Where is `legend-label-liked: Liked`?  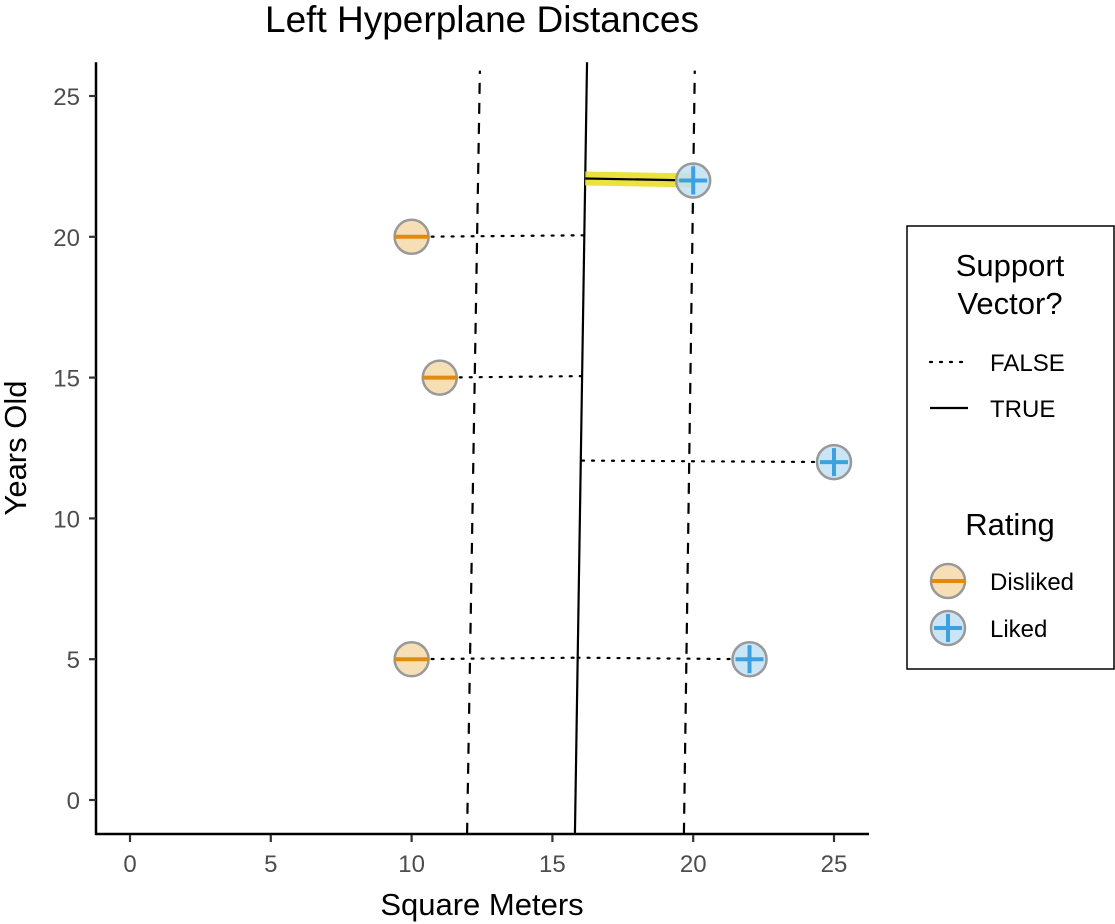
legend-label-liked: Liked is located at coordinates (1018, 629).